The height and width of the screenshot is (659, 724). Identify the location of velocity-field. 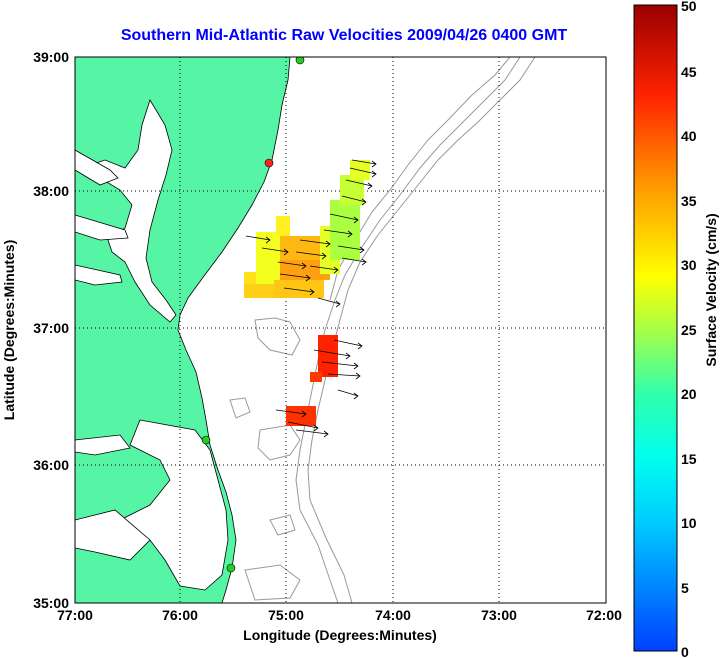
(307, 293).